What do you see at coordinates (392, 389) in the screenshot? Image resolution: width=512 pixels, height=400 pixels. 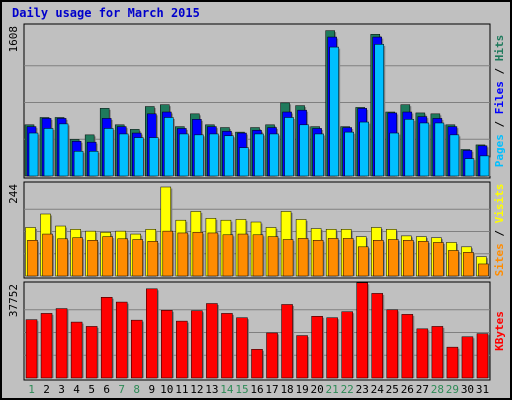 I see `x-tick-label-25: 25` at bounding box center [392, 389].